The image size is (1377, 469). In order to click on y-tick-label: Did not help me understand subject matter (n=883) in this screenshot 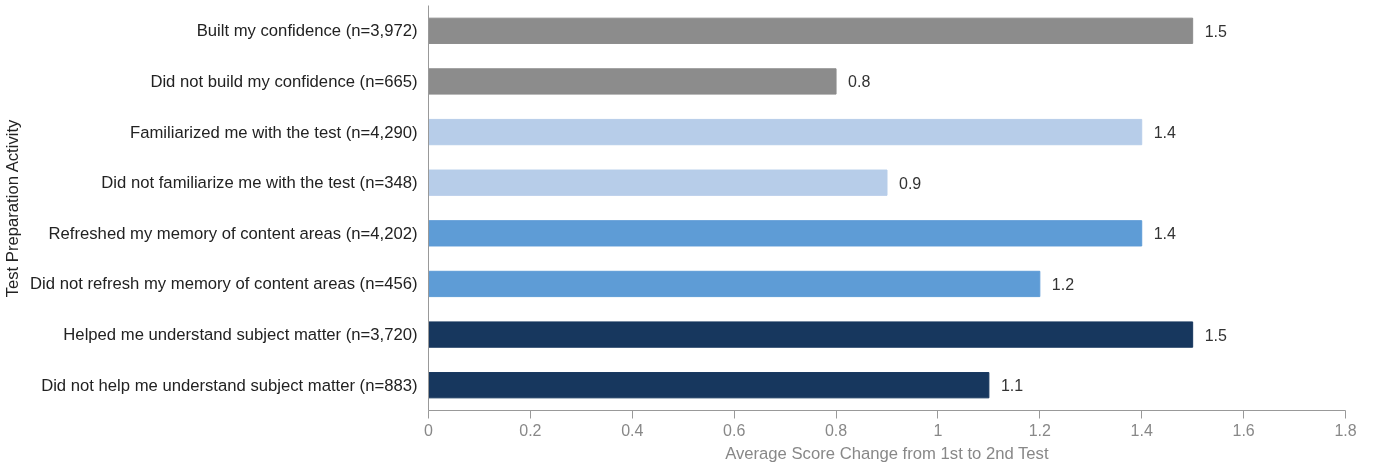, I will do `click(229, 385)`.